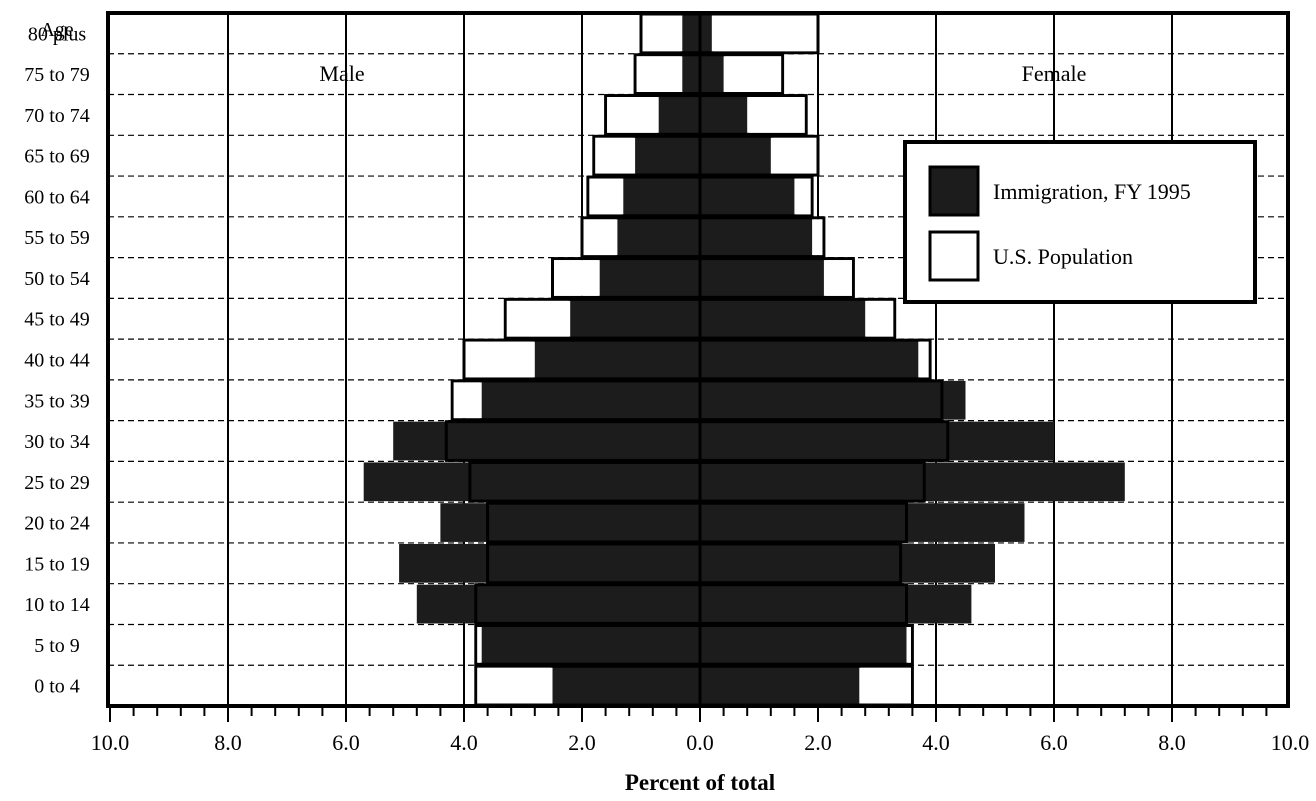 The width and height of the screenshot is (1316, 801). I want to click on age-label: 70 to 74, so click(57, 116).